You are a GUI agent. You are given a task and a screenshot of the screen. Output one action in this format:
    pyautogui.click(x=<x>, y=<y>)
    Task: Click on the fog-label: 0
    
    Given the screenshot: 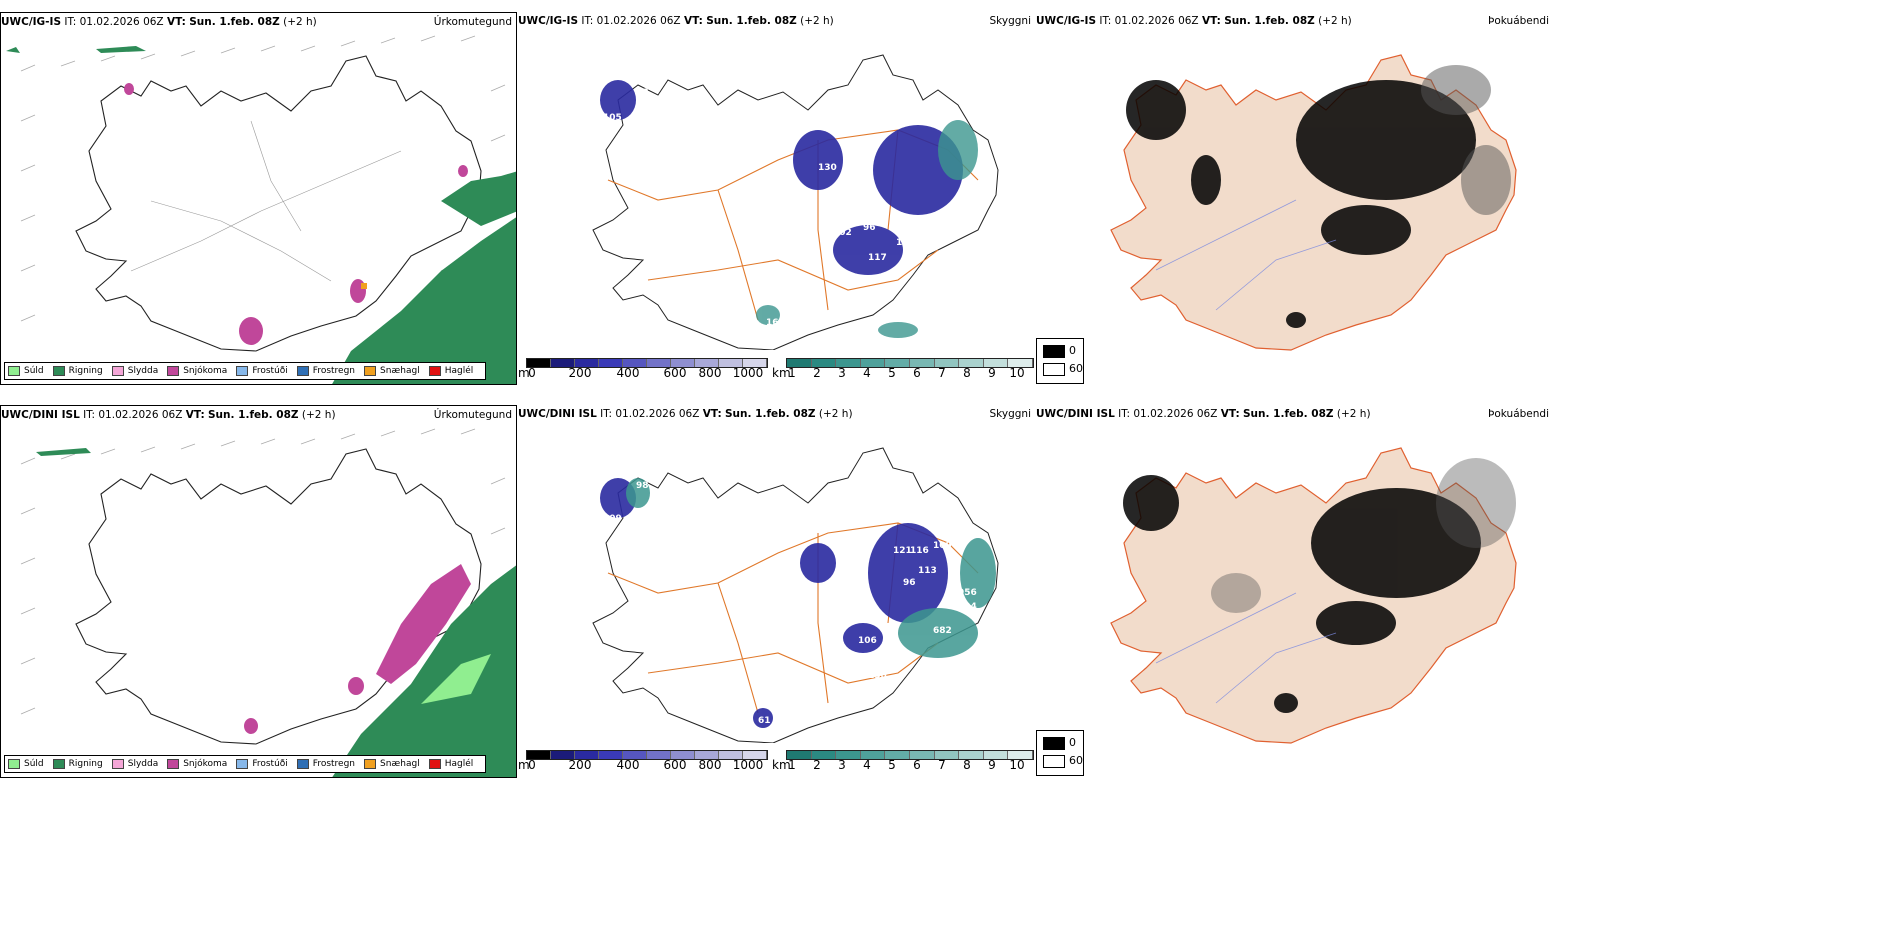 What is the action you would take?
    pyautogui.click(x=1072, y=350)
    